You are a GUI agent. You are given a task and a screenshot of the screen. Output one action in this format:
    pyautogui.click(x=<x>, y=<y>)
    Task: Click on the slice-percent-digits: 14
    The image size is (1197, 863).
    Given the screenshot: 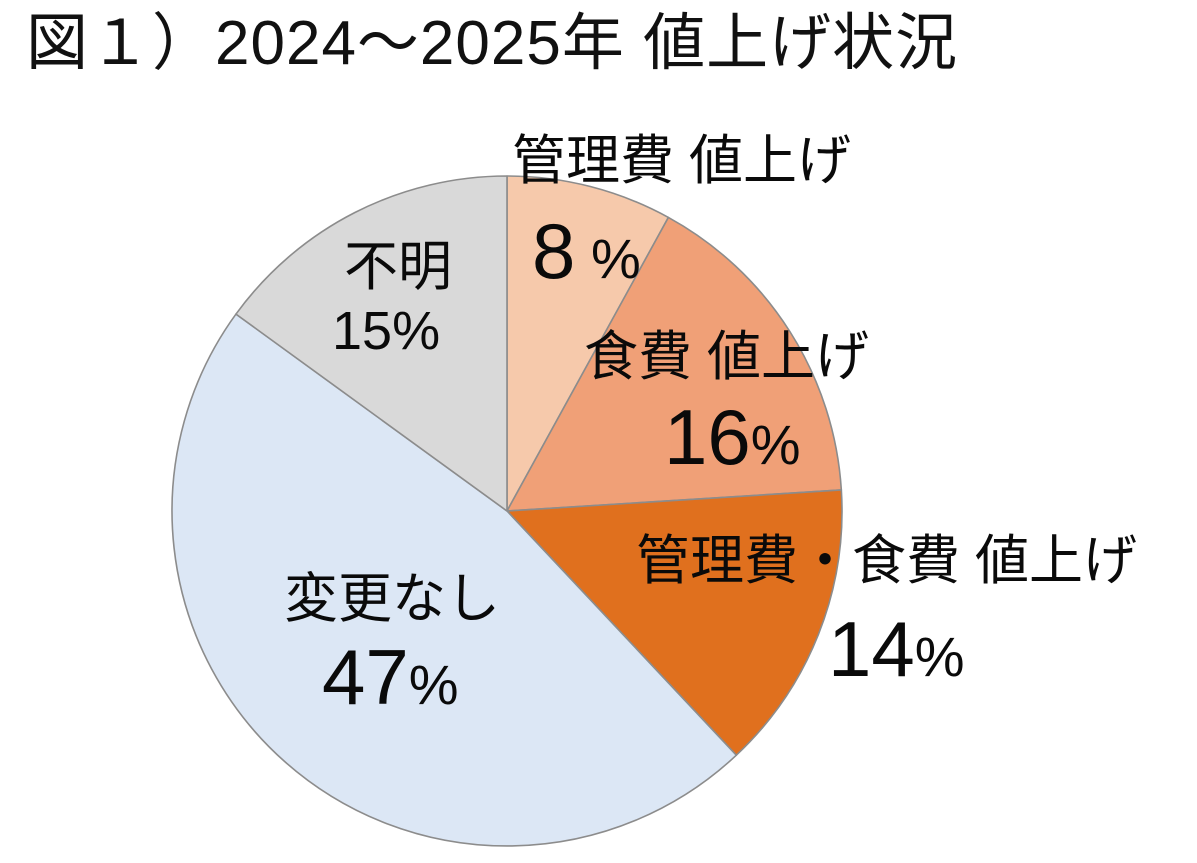 What is the action you would take?
    pyautogui.click(x=871, y=649)
    